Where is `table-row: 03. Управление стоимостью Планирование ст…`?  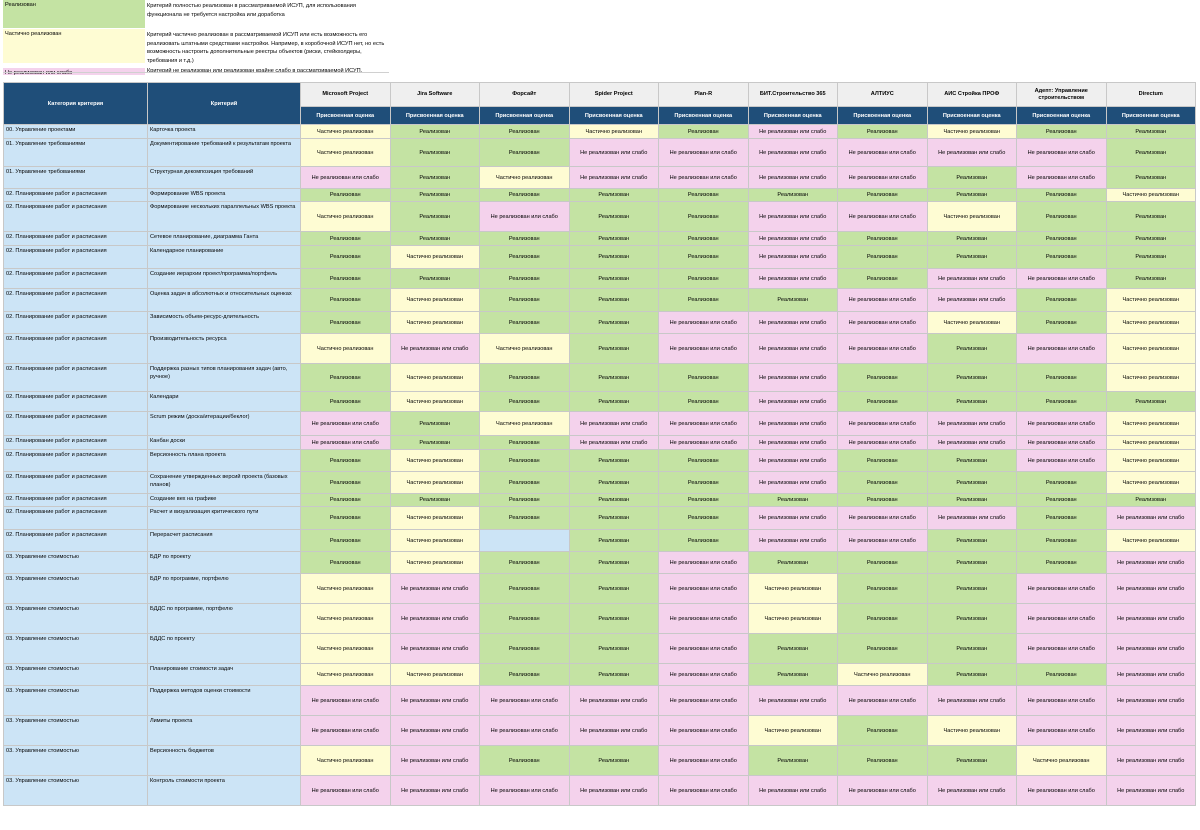 table-row: 03. Управление стоимостью Планирование ст… is located at coordinates (599, 674).